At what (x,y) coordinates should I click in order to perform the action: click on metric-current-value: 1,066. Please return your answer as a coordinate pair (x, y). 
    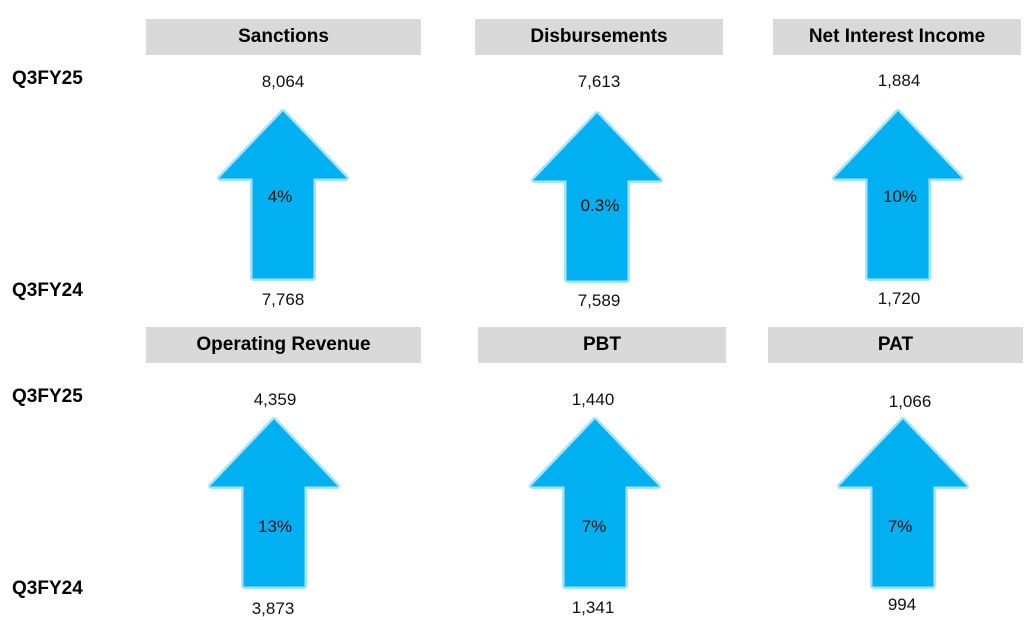
    Looking at the image, I should click on (910, 401).